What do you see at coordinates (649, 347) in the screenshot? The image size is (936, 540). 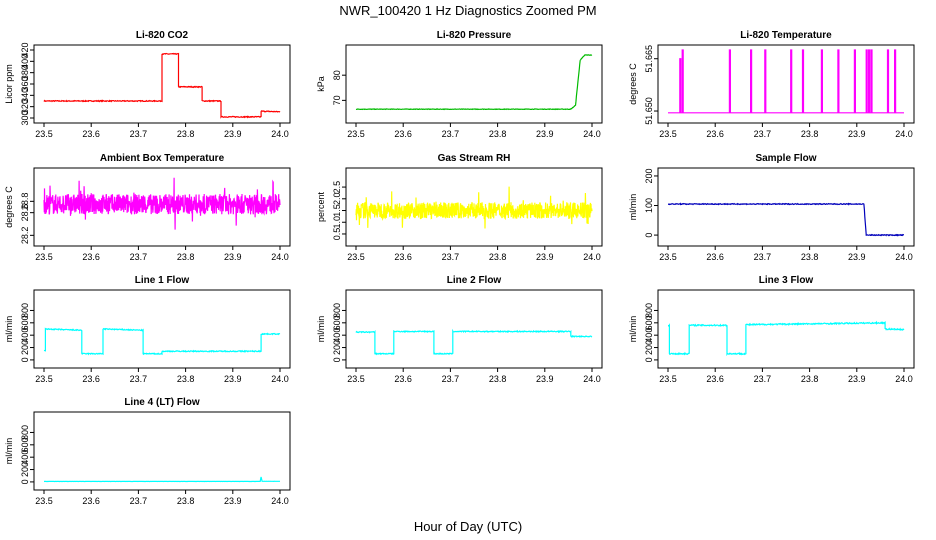 I see `y-tick-label-line-3-flow: 200` at bounding box center [649, 347].